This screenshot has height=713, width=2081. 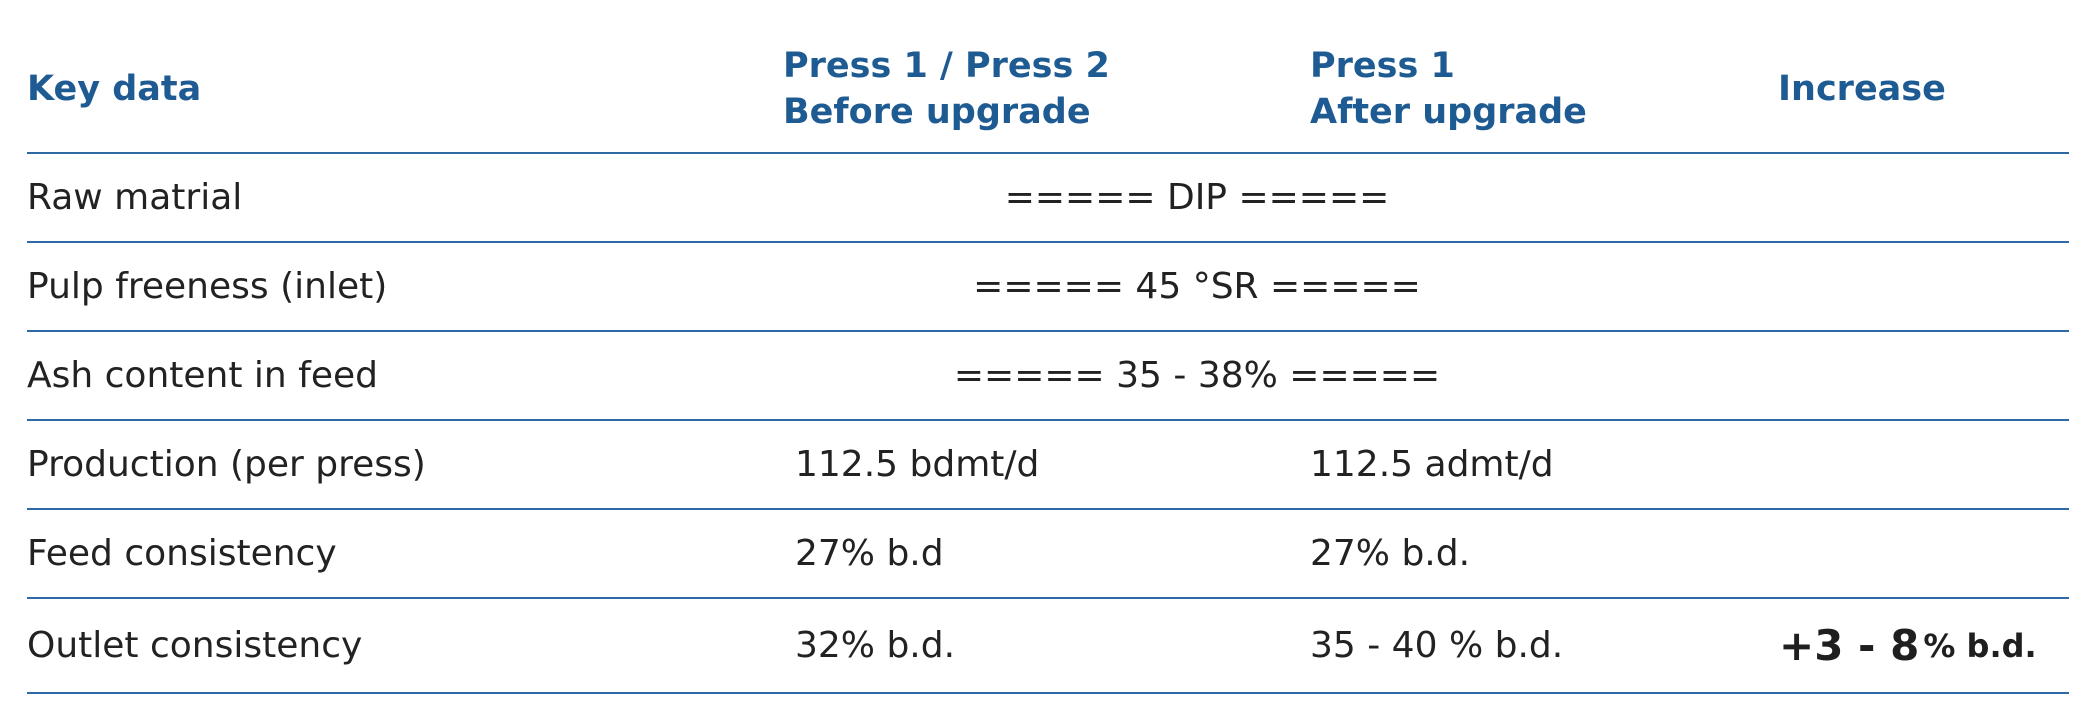 I want to click on row-label: Outlet consistency, so click(x=195, y=645).